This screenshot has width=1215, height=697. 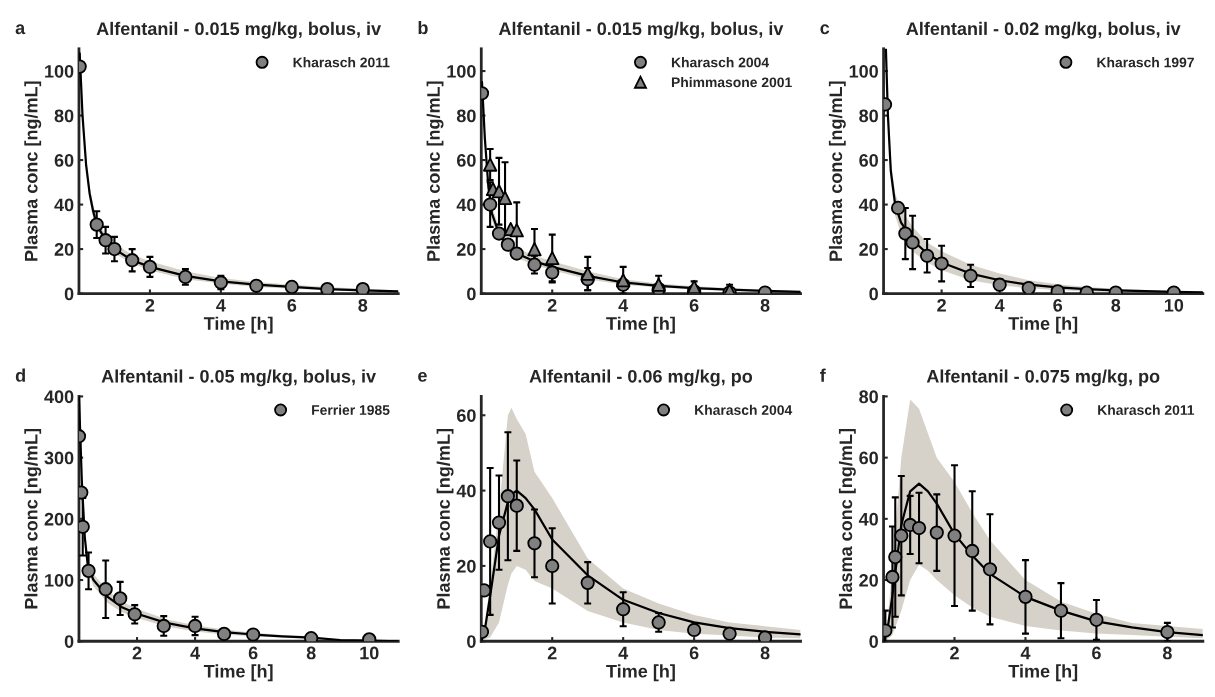 I want to click on y-tick-label: 400, so click(x=59, y=397).